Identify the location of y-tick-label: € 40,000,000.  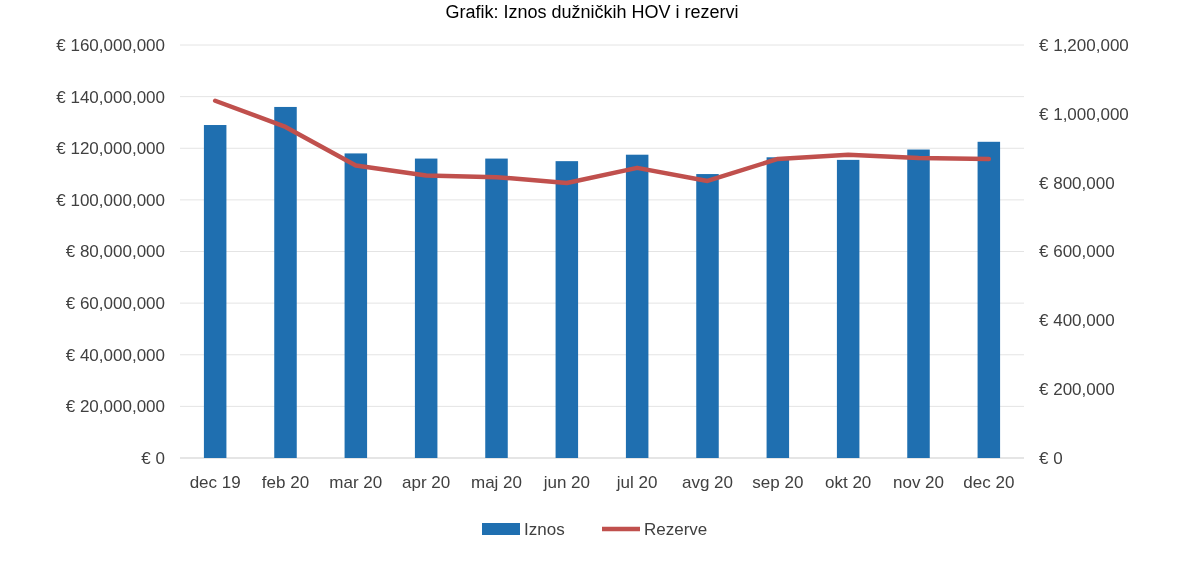
(115, 355).